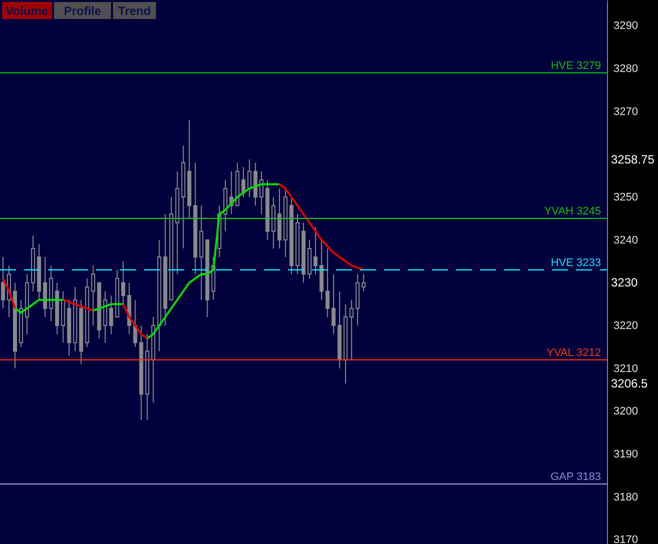 This screenshot has height=544, width=658. What do you see at coordinates (83, 11) in the screenshot?
I see `annotation: Profile` at bounding box center [83, 11].